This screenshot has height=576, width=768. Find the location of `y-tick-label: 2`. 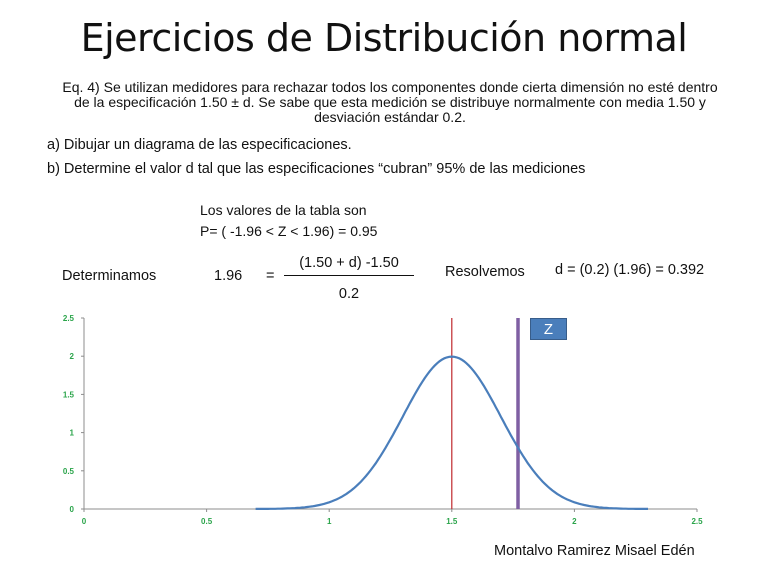

y-tick-label: 2 is located at coordinates (72, 356).